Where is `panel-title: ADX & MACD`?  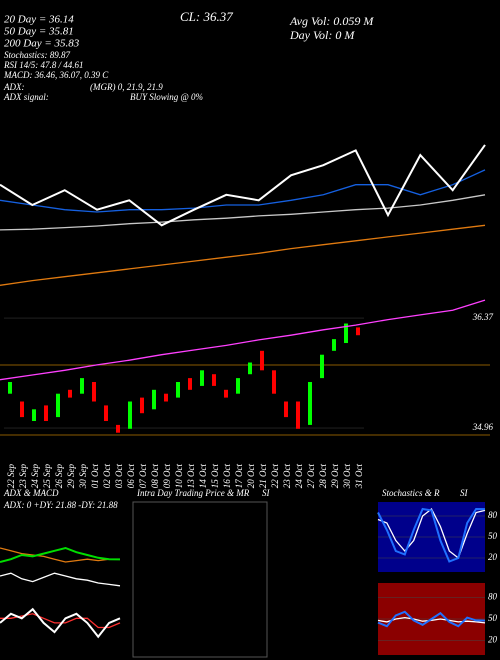 panel-title: ADX & MACD is located at coordinates (31, 493).